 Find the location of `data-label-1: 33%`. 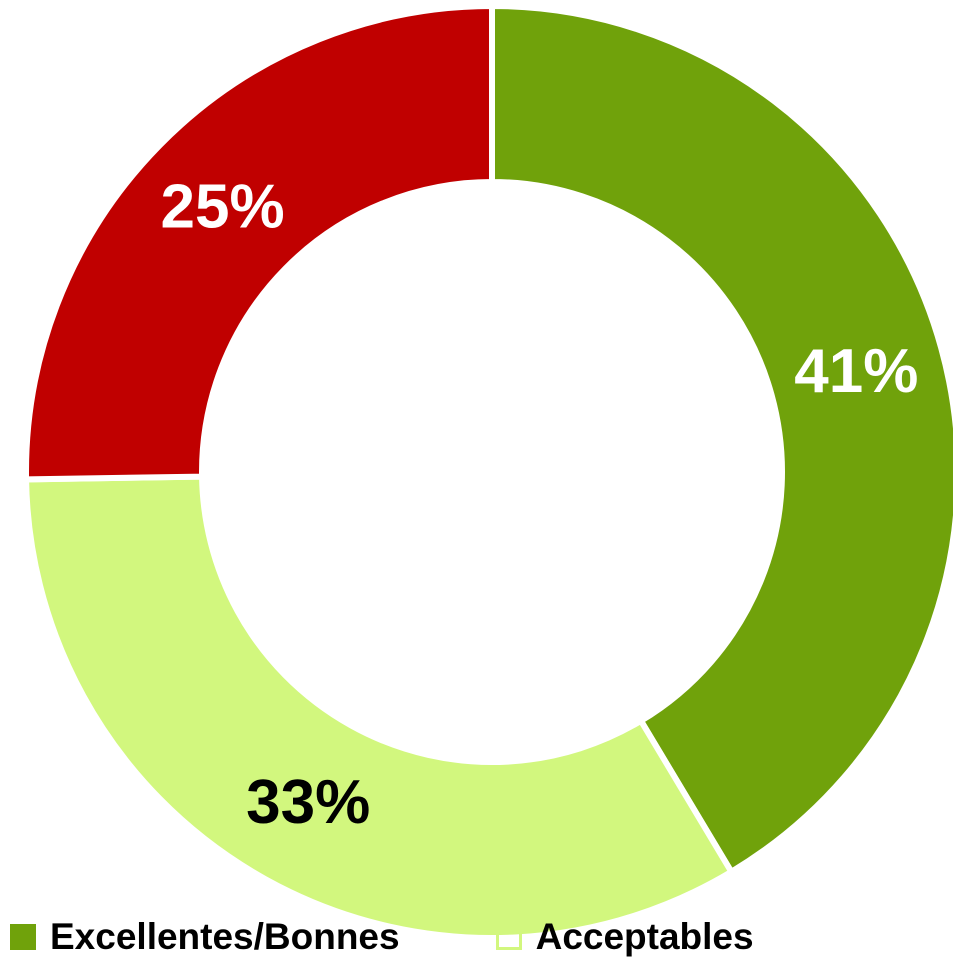

data-label-1: 33% is located at coordinates (308, 802).